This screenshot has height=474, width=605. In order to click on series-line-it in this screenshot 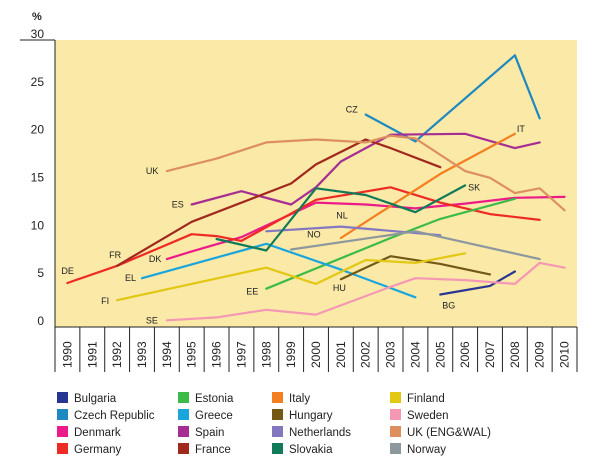, I will do `click(428, 186)`.